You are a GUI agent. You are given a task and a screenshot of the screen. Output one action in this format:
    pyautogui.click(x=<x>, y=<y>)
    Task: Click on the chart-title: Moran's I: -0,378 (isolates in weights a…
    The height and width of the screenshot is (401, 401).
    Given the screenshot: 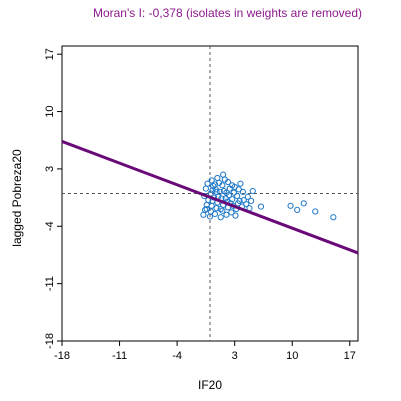 What is the action you would take?
    pyautogui.click(x=227, y=13)
    